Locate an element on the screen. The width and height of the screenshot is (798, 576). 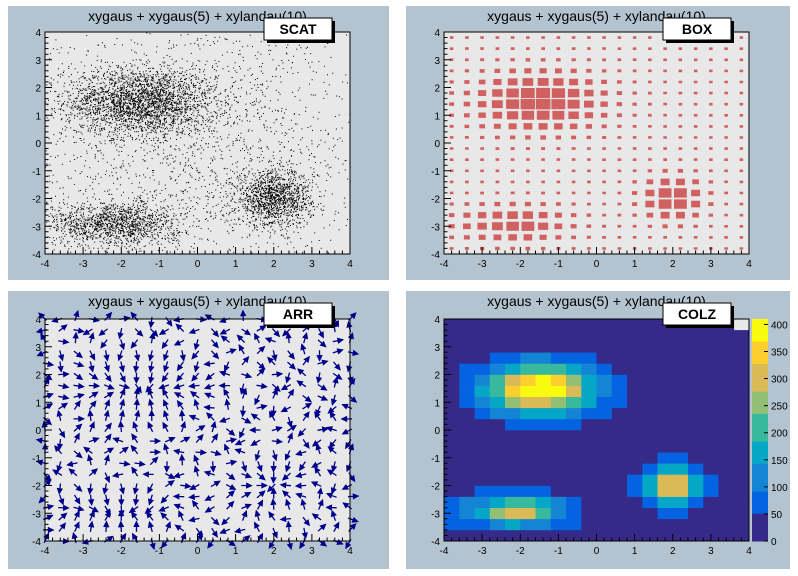
y-tick-label: -3 is located at coordinates (36, 227).